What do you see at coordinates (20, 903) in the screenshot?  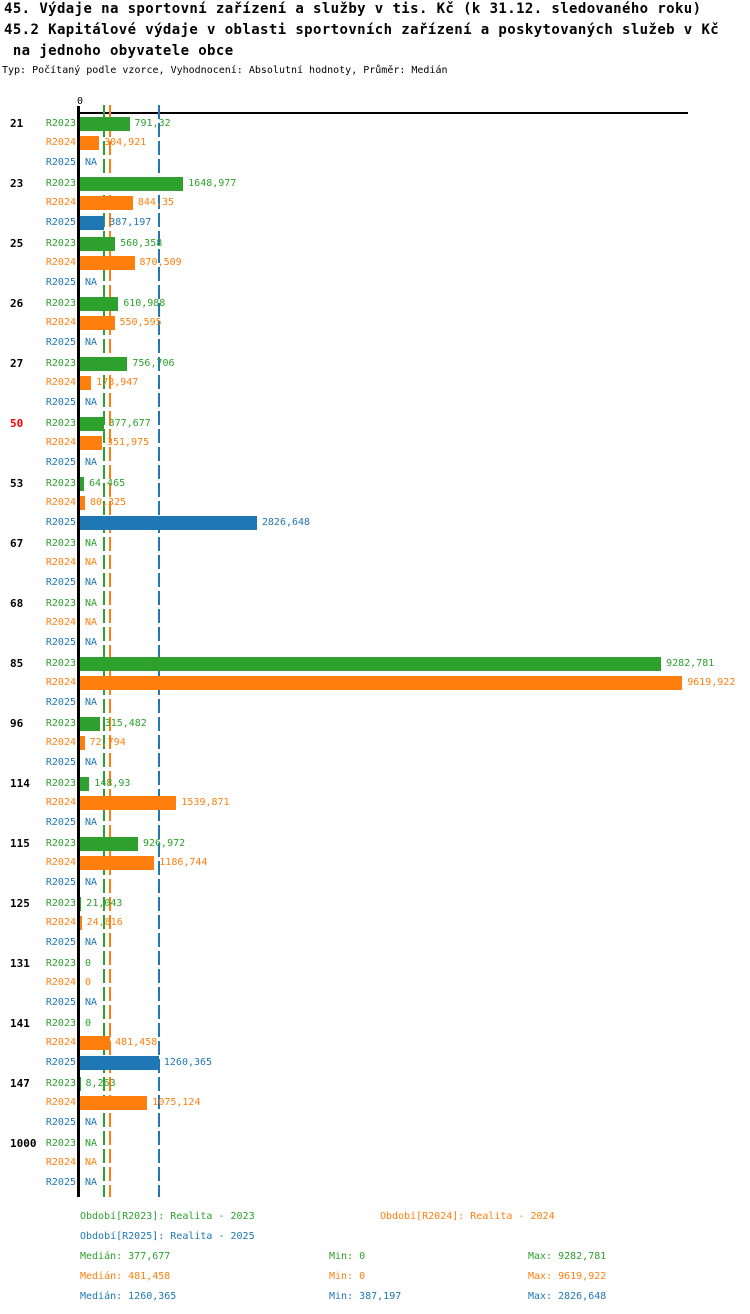 I see `category-label: 125` at bounding box center [20, 903].